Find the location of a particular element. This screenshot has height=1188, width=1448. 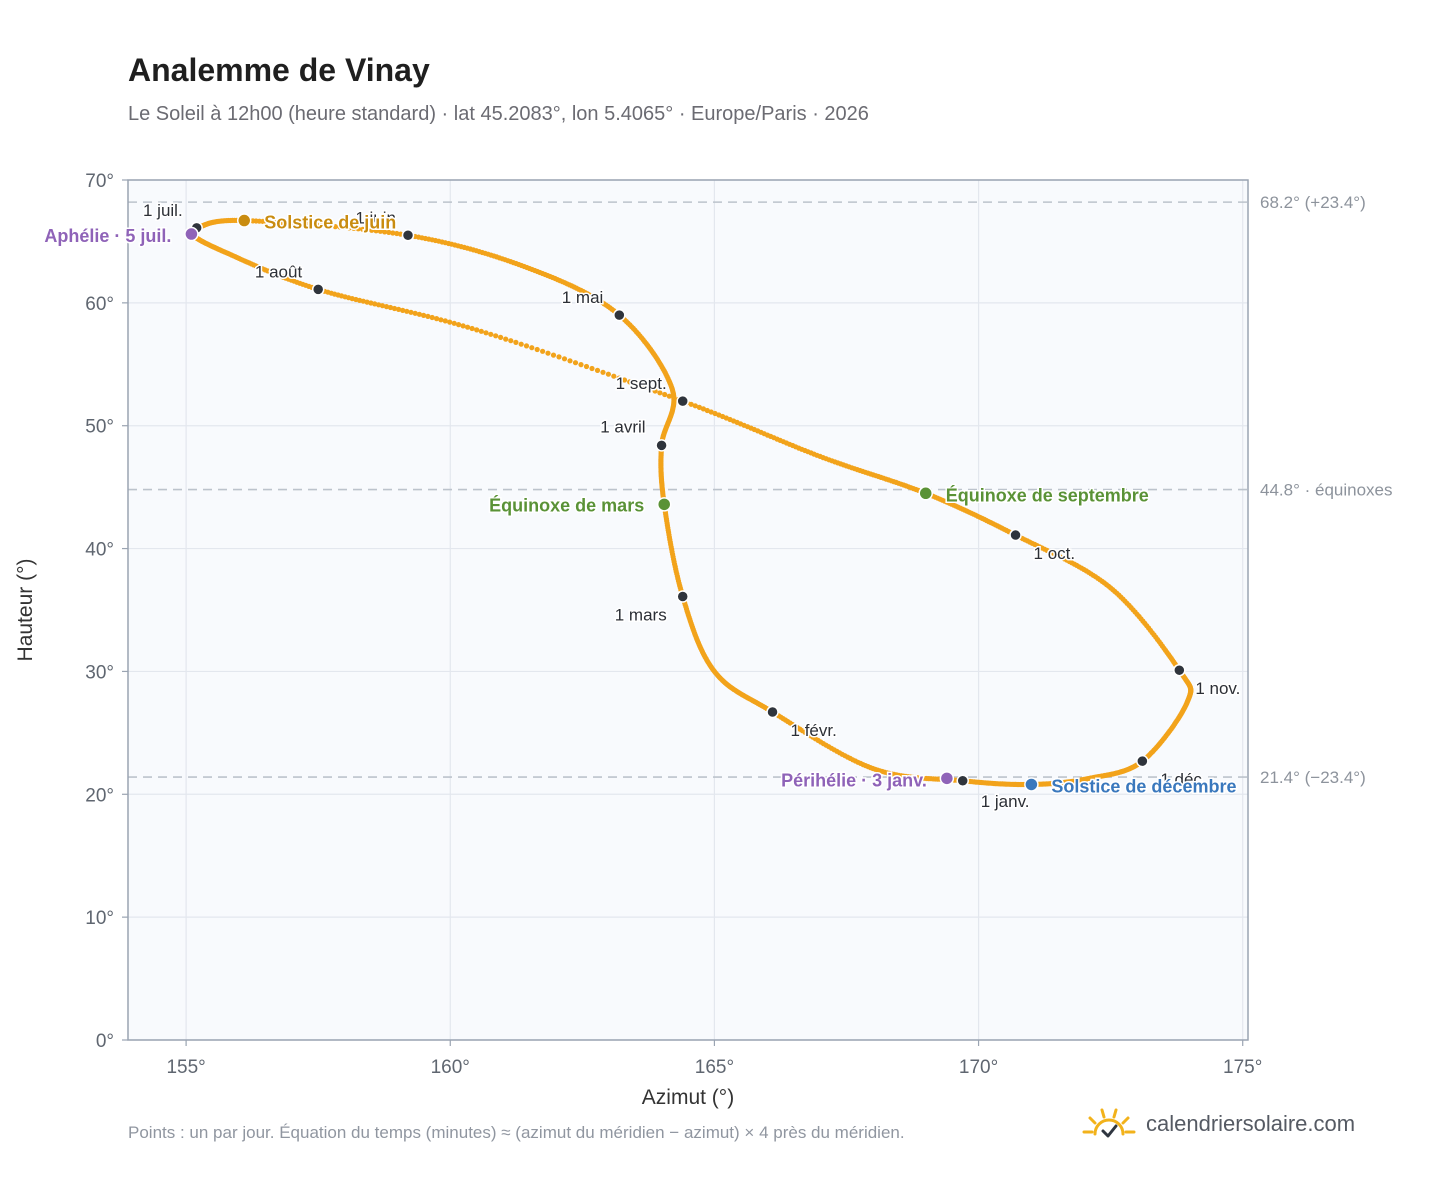

x-tick-label: 155° is located at coordinates (185, 1067).